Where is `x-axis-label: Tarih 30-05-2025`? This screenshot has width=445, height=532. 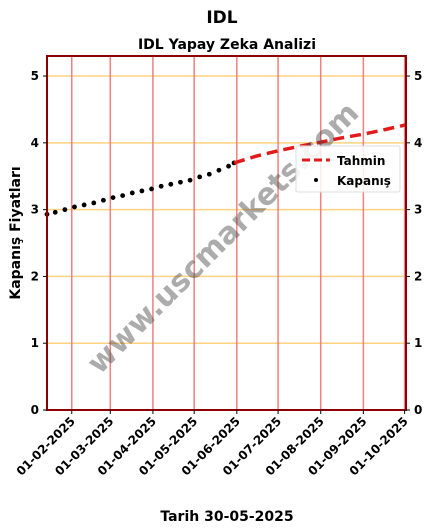
x-axis-label: Tarih 30-05-2025 is located at coordinates (226, 517).